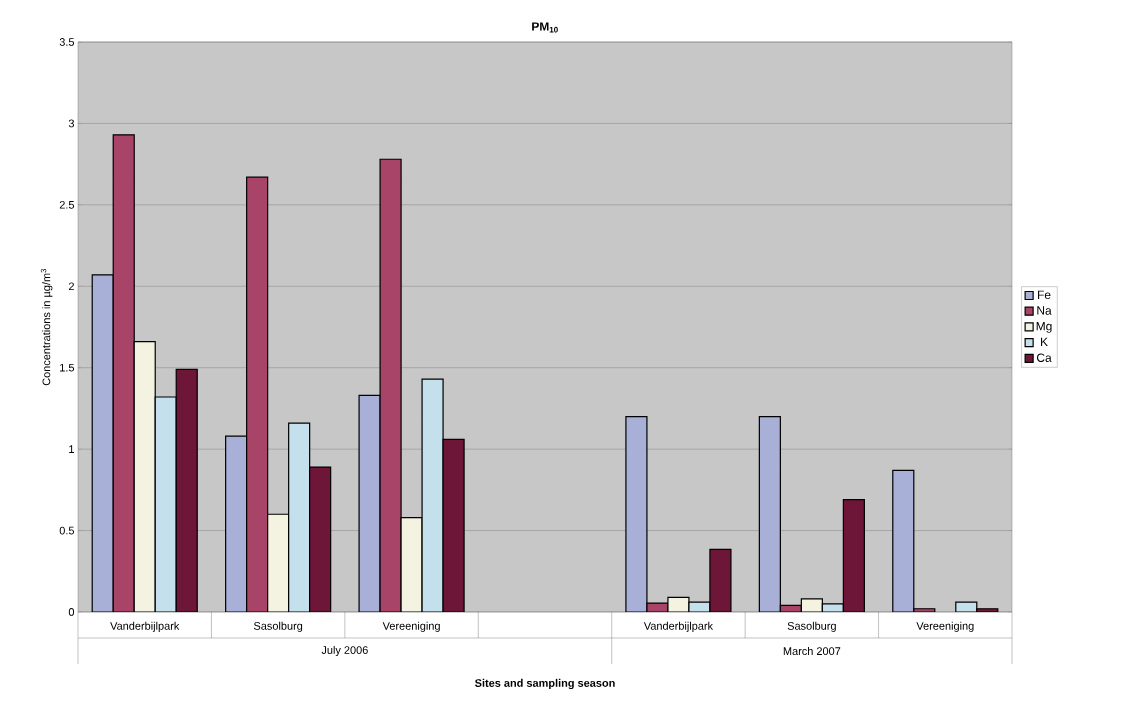  Describe the element at coordinates (67, 530) in the screenshot. I see `y-tick-label: 0.5` at that location.